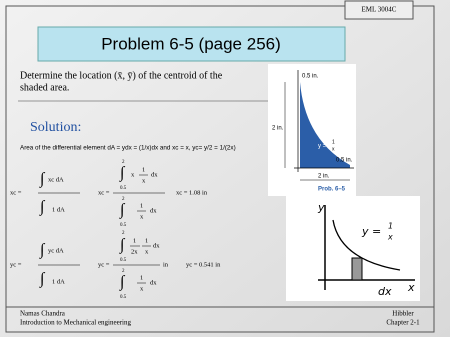  Describe the element at coordinates (43, 314) in the screenshot. I see `footer-author: Namas Chandra` at that location.